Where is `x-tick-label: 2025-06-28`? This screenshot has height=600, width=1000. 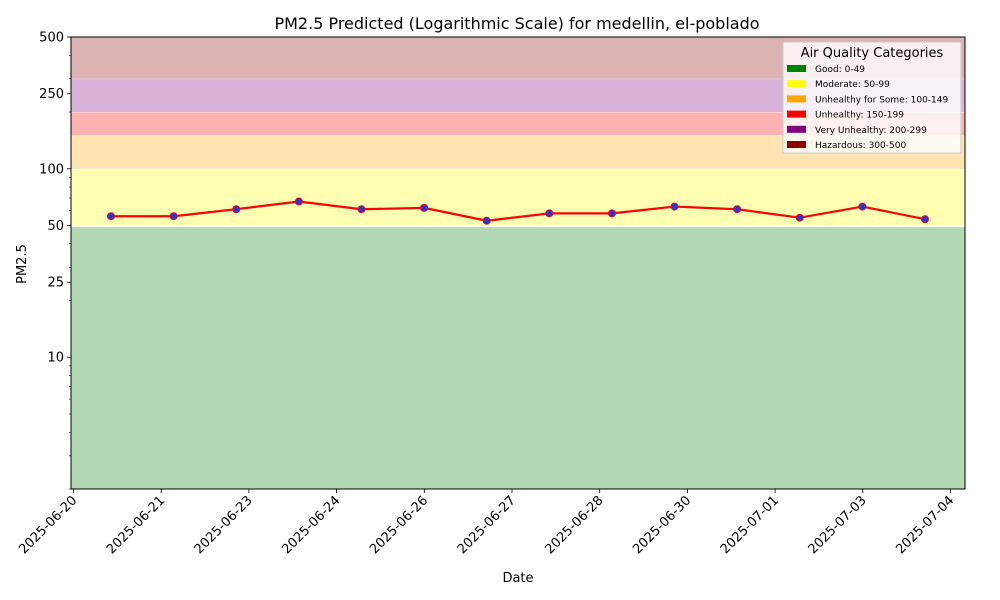
x-tick-label: 2025-06-28 is located at coordinates (574, 525).